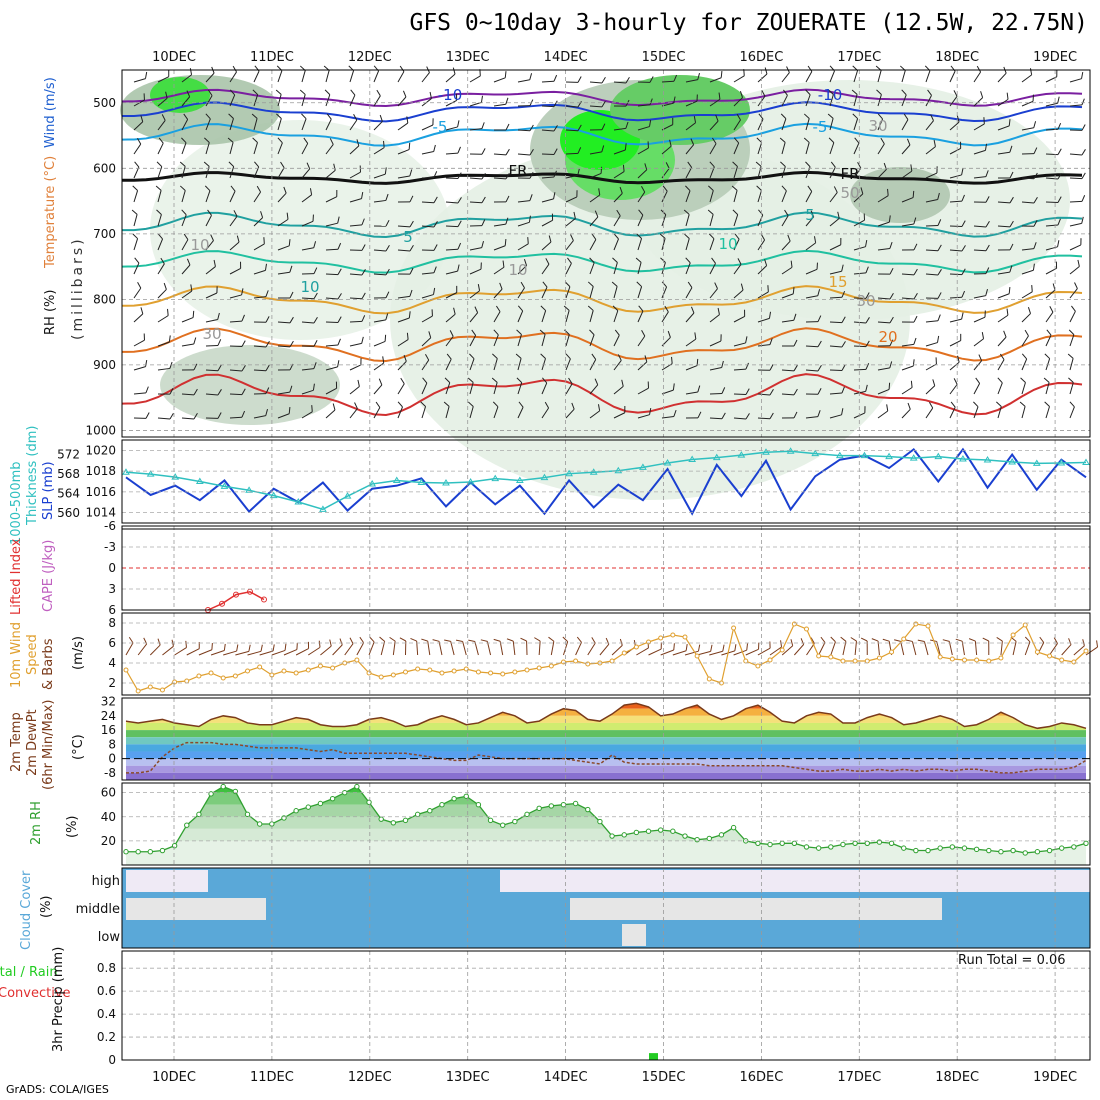  I want to click on date-label-bottom: 16DEC, so click(761, 1077).